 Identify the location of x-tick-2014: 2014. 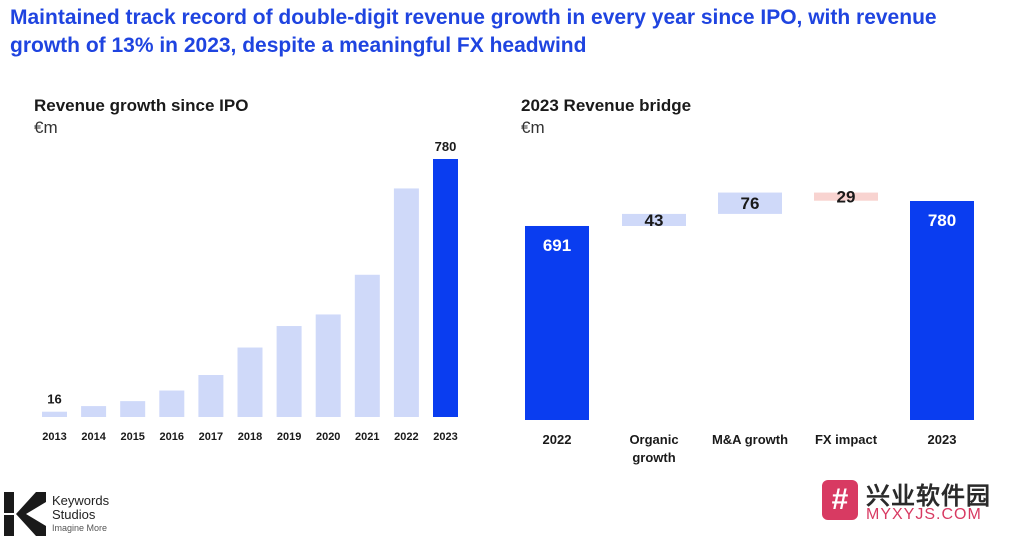
(93, 437).